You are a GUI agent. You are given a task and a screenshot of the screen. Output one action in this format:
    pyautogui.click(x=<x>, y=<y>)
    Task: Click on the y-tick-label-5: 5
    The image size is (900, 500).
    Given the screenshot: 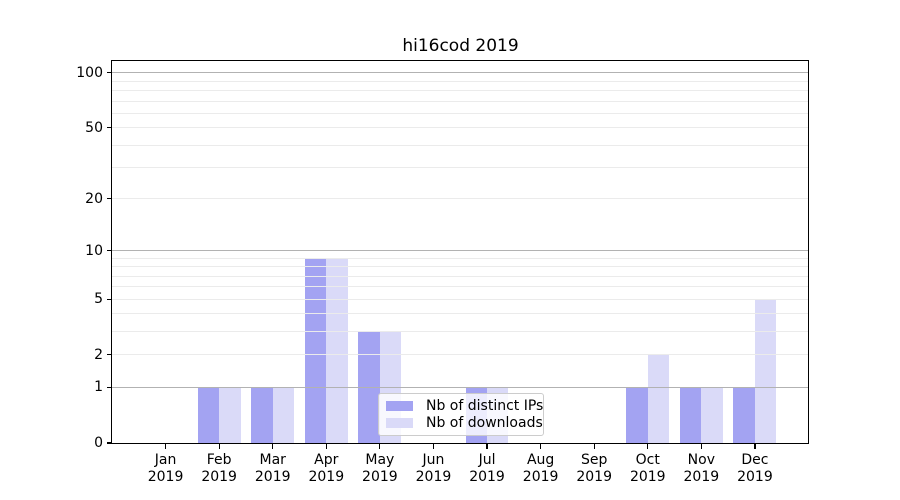 What is the action you would take?
    pyautogui.click(x=98, y=299)
    